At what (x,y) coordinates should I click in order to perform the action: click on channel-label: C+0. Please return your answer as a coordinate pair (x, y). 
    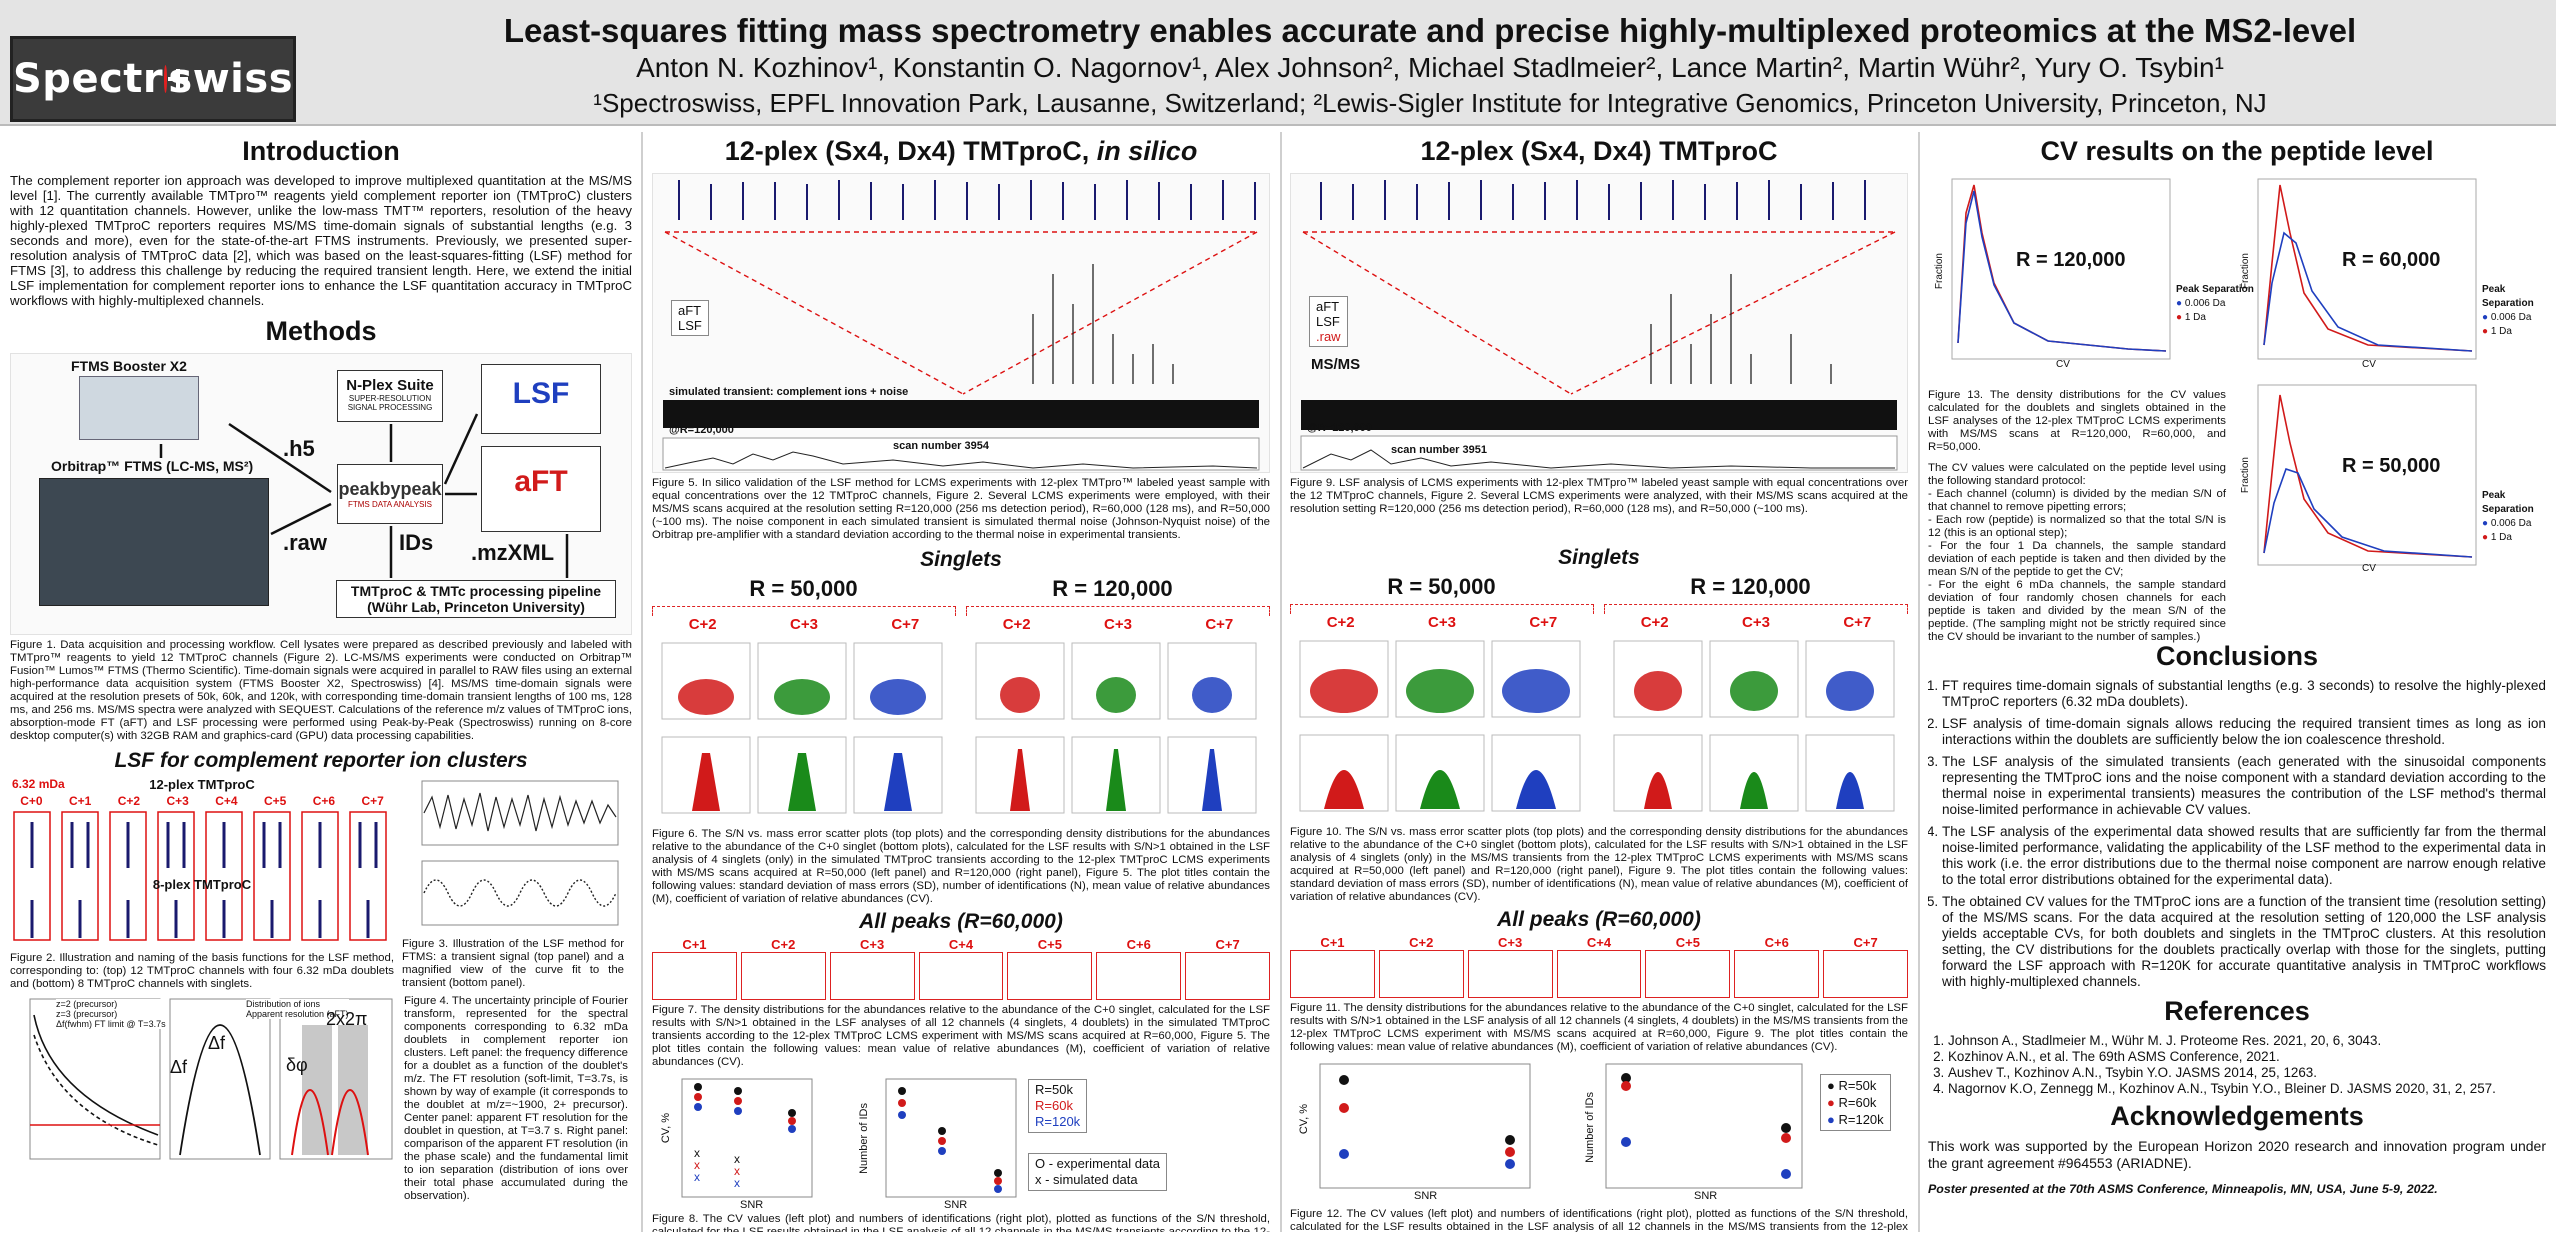
    Looking at the image, I should click on (31, 801).